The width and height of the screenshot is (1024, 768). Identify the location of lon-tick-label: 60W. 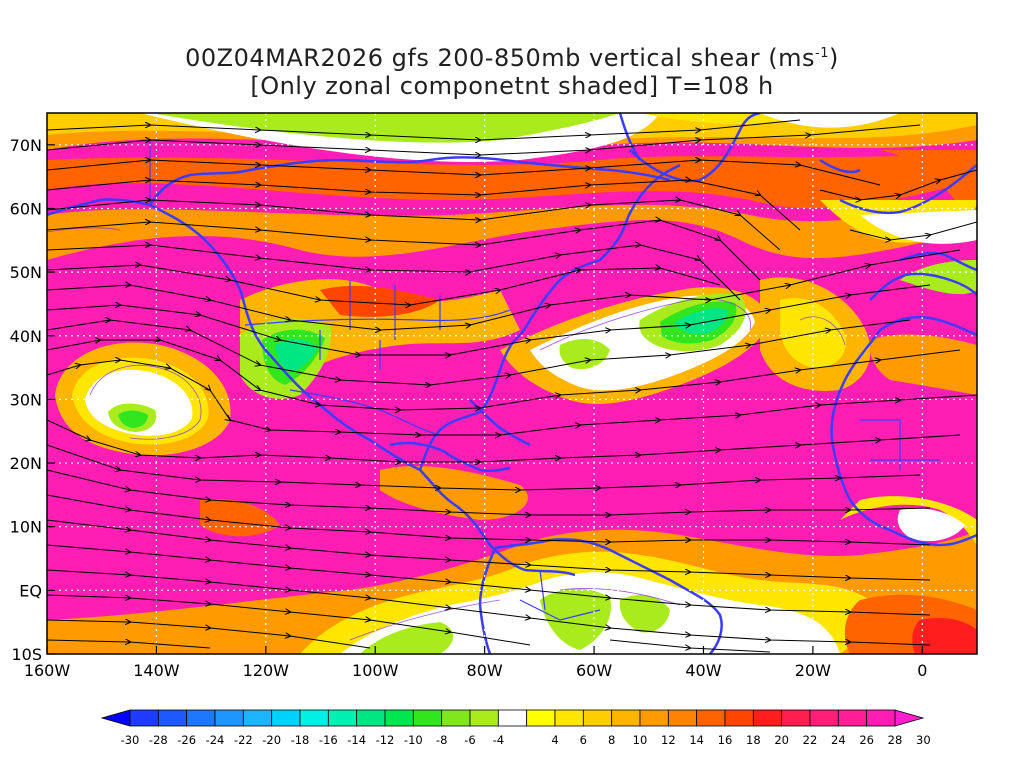
(594, 670).